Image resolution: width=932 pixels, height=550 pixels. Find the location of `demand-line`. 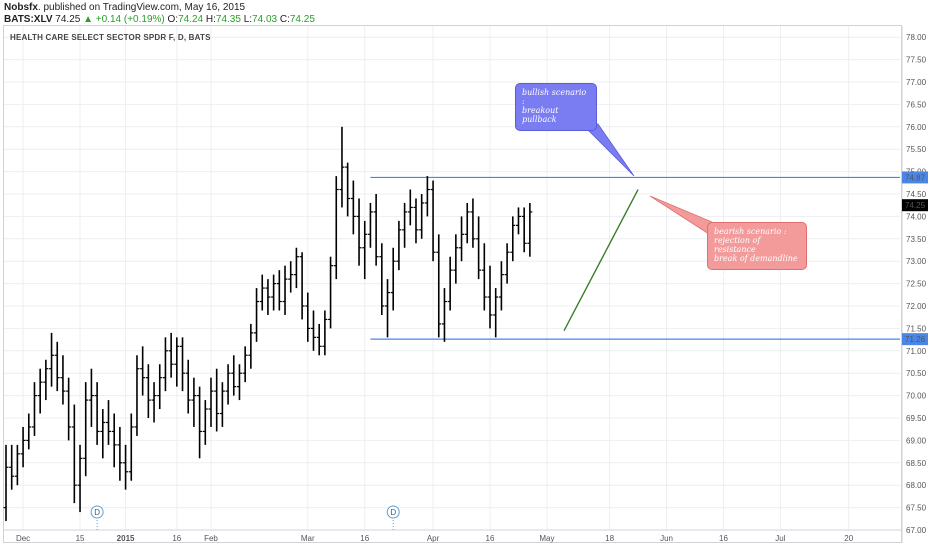

demand-line is located at coordinates (601, 260).